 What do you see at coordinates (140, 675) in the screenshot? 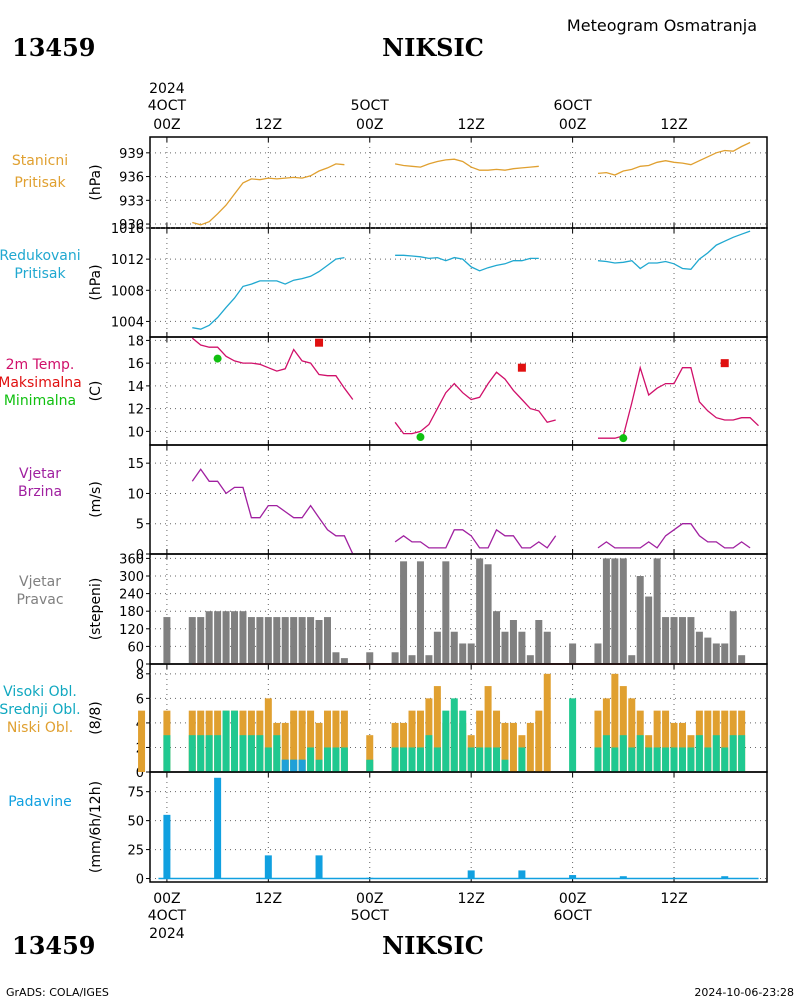
I see `y-tick-label: 8` at bounding box center [140, 675].